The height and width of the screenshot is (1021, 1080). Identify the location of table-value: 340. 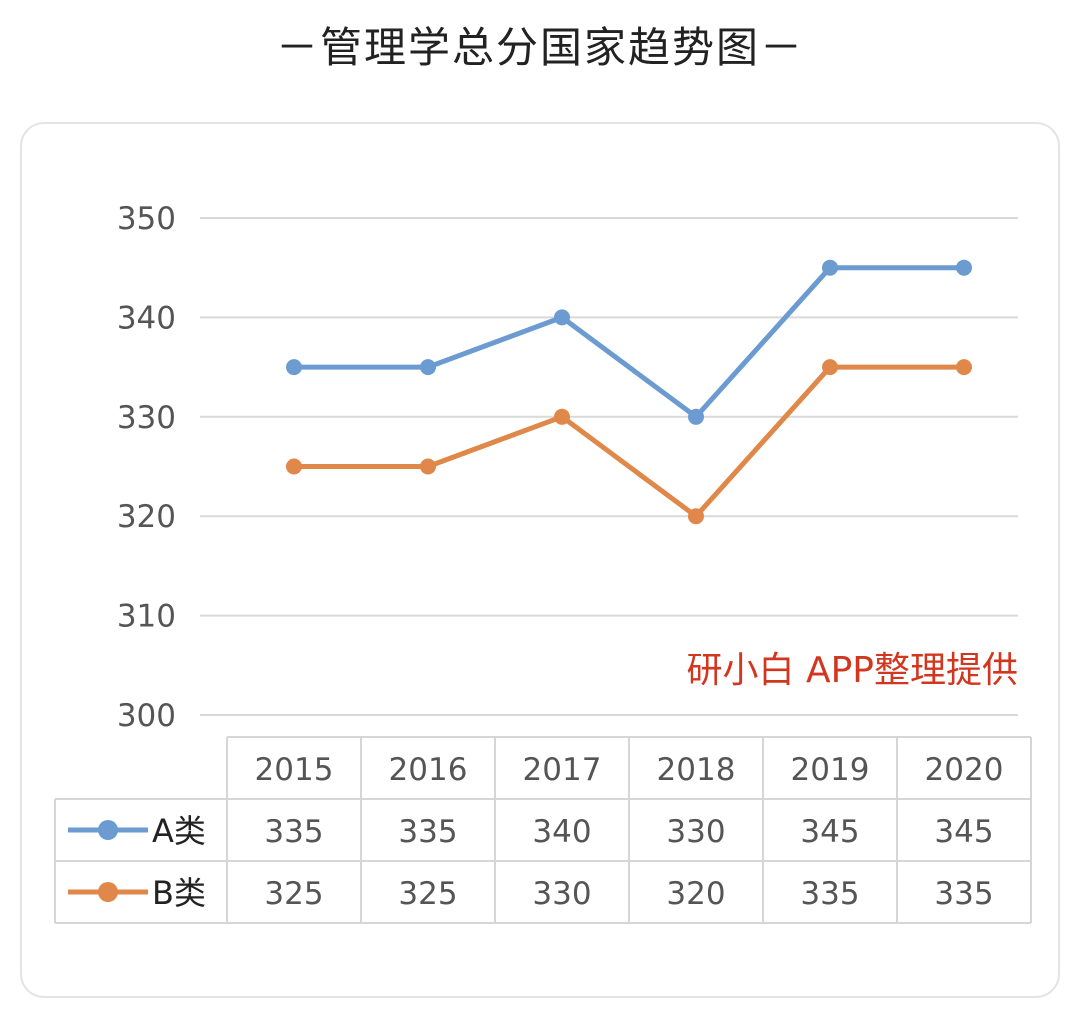
(561, 832).